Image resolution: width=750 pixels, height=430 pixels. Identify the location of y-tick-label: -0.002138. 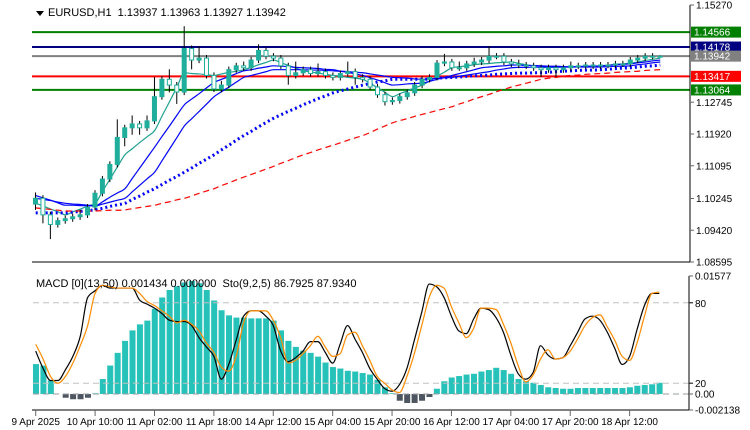
(717, 411).